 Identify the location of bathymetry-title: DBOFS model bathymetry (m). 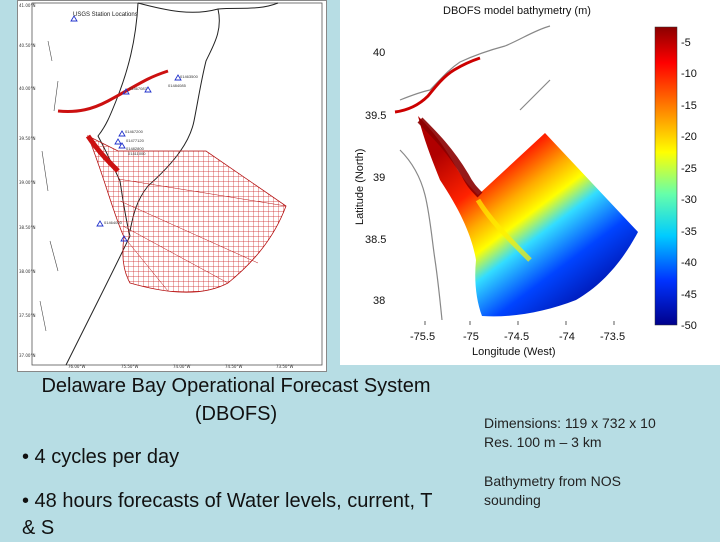
(517, 11).